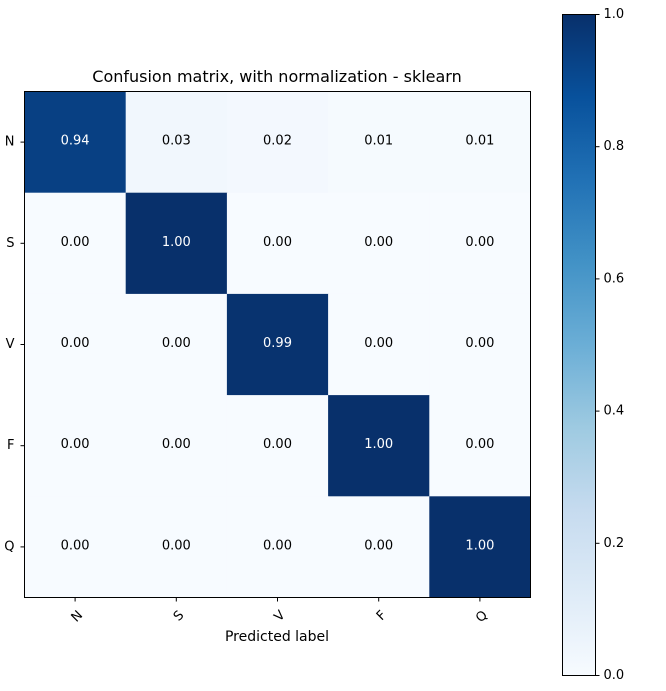  What do you see at coordinates (614, 146) in the screenshot?
I see `colorbar-tick-label: 0.8` at bounding box center [614, 146].